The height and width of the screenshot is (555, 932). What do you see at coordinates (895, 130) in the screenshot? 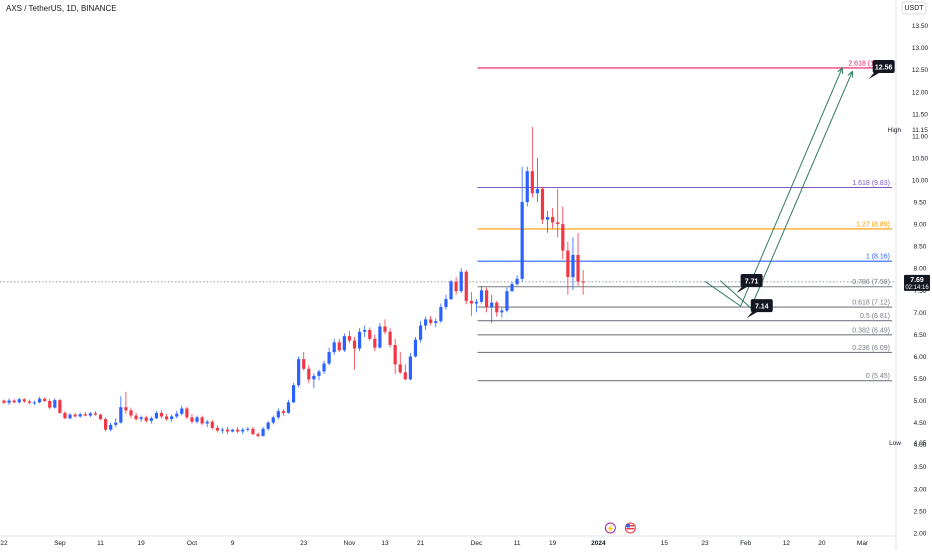
I see `high-marker-label: High` at bounding box center [895, 130].